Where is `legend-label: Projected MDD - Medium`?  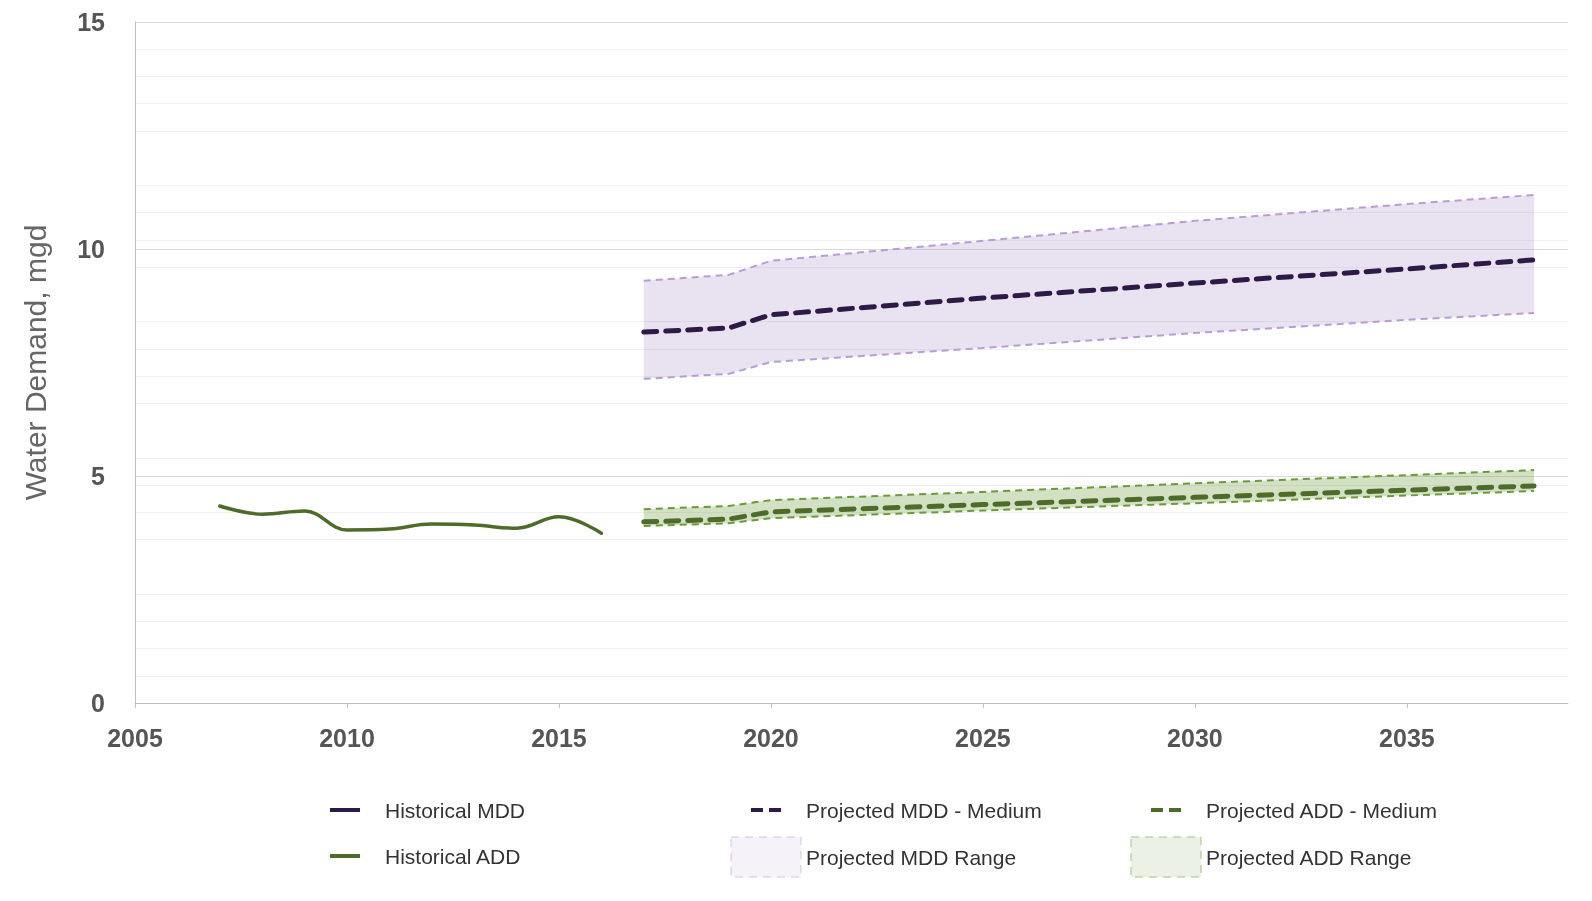 legend-label: Projected MDD - Medium is located at coordinates (924, 810).